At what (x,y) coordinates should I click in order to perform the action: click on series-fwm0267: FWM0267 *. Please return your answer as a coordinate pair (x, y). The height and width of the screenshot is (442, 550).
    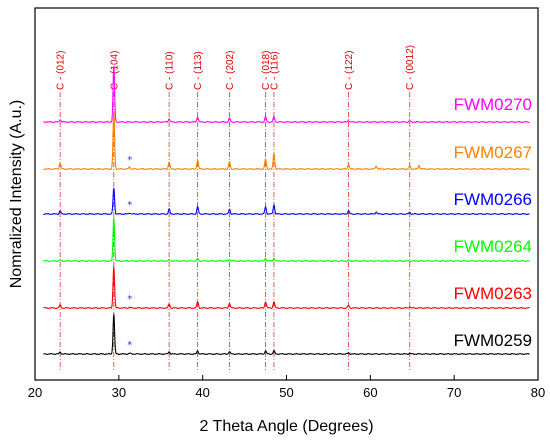
    Looking at the image, I should click on (287, 141).